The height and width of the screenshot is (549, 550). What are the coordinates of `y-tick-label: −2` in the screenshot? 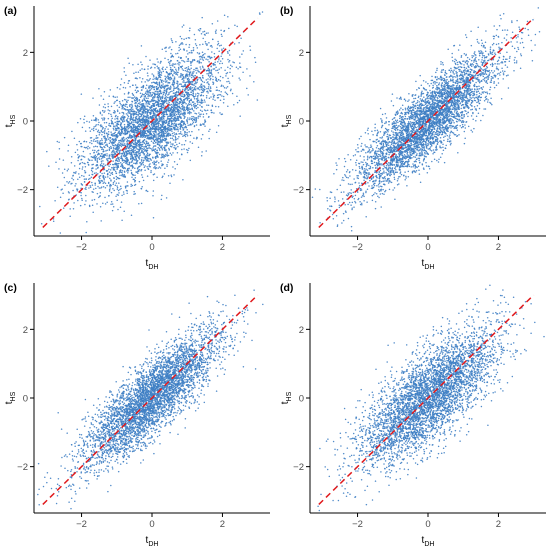 It's located at (22, 190).